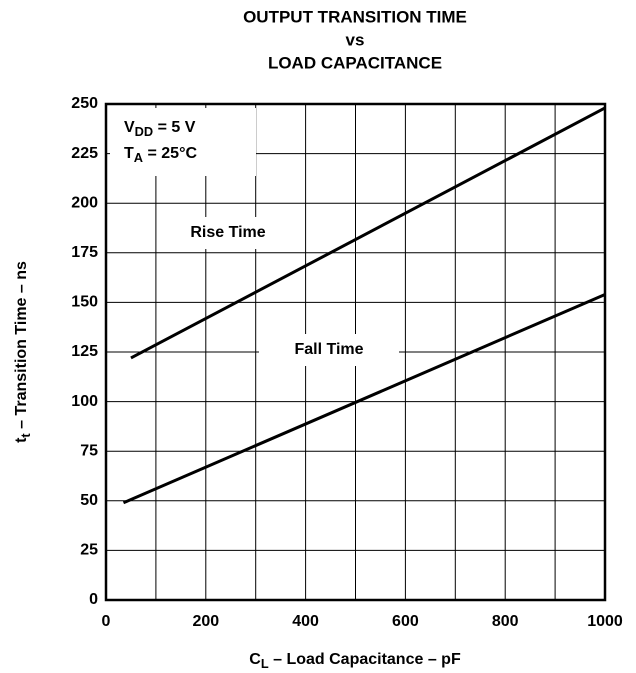 This screenshot has width=636, height=673. I want to click on x-tick-label: 600, so click(405, 621).